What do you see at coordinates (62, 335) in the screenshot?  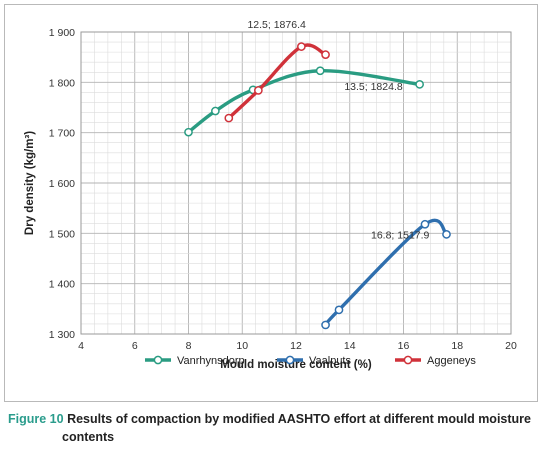 I see `y-tick-label: 1 300` at bounding box center [62, 335].